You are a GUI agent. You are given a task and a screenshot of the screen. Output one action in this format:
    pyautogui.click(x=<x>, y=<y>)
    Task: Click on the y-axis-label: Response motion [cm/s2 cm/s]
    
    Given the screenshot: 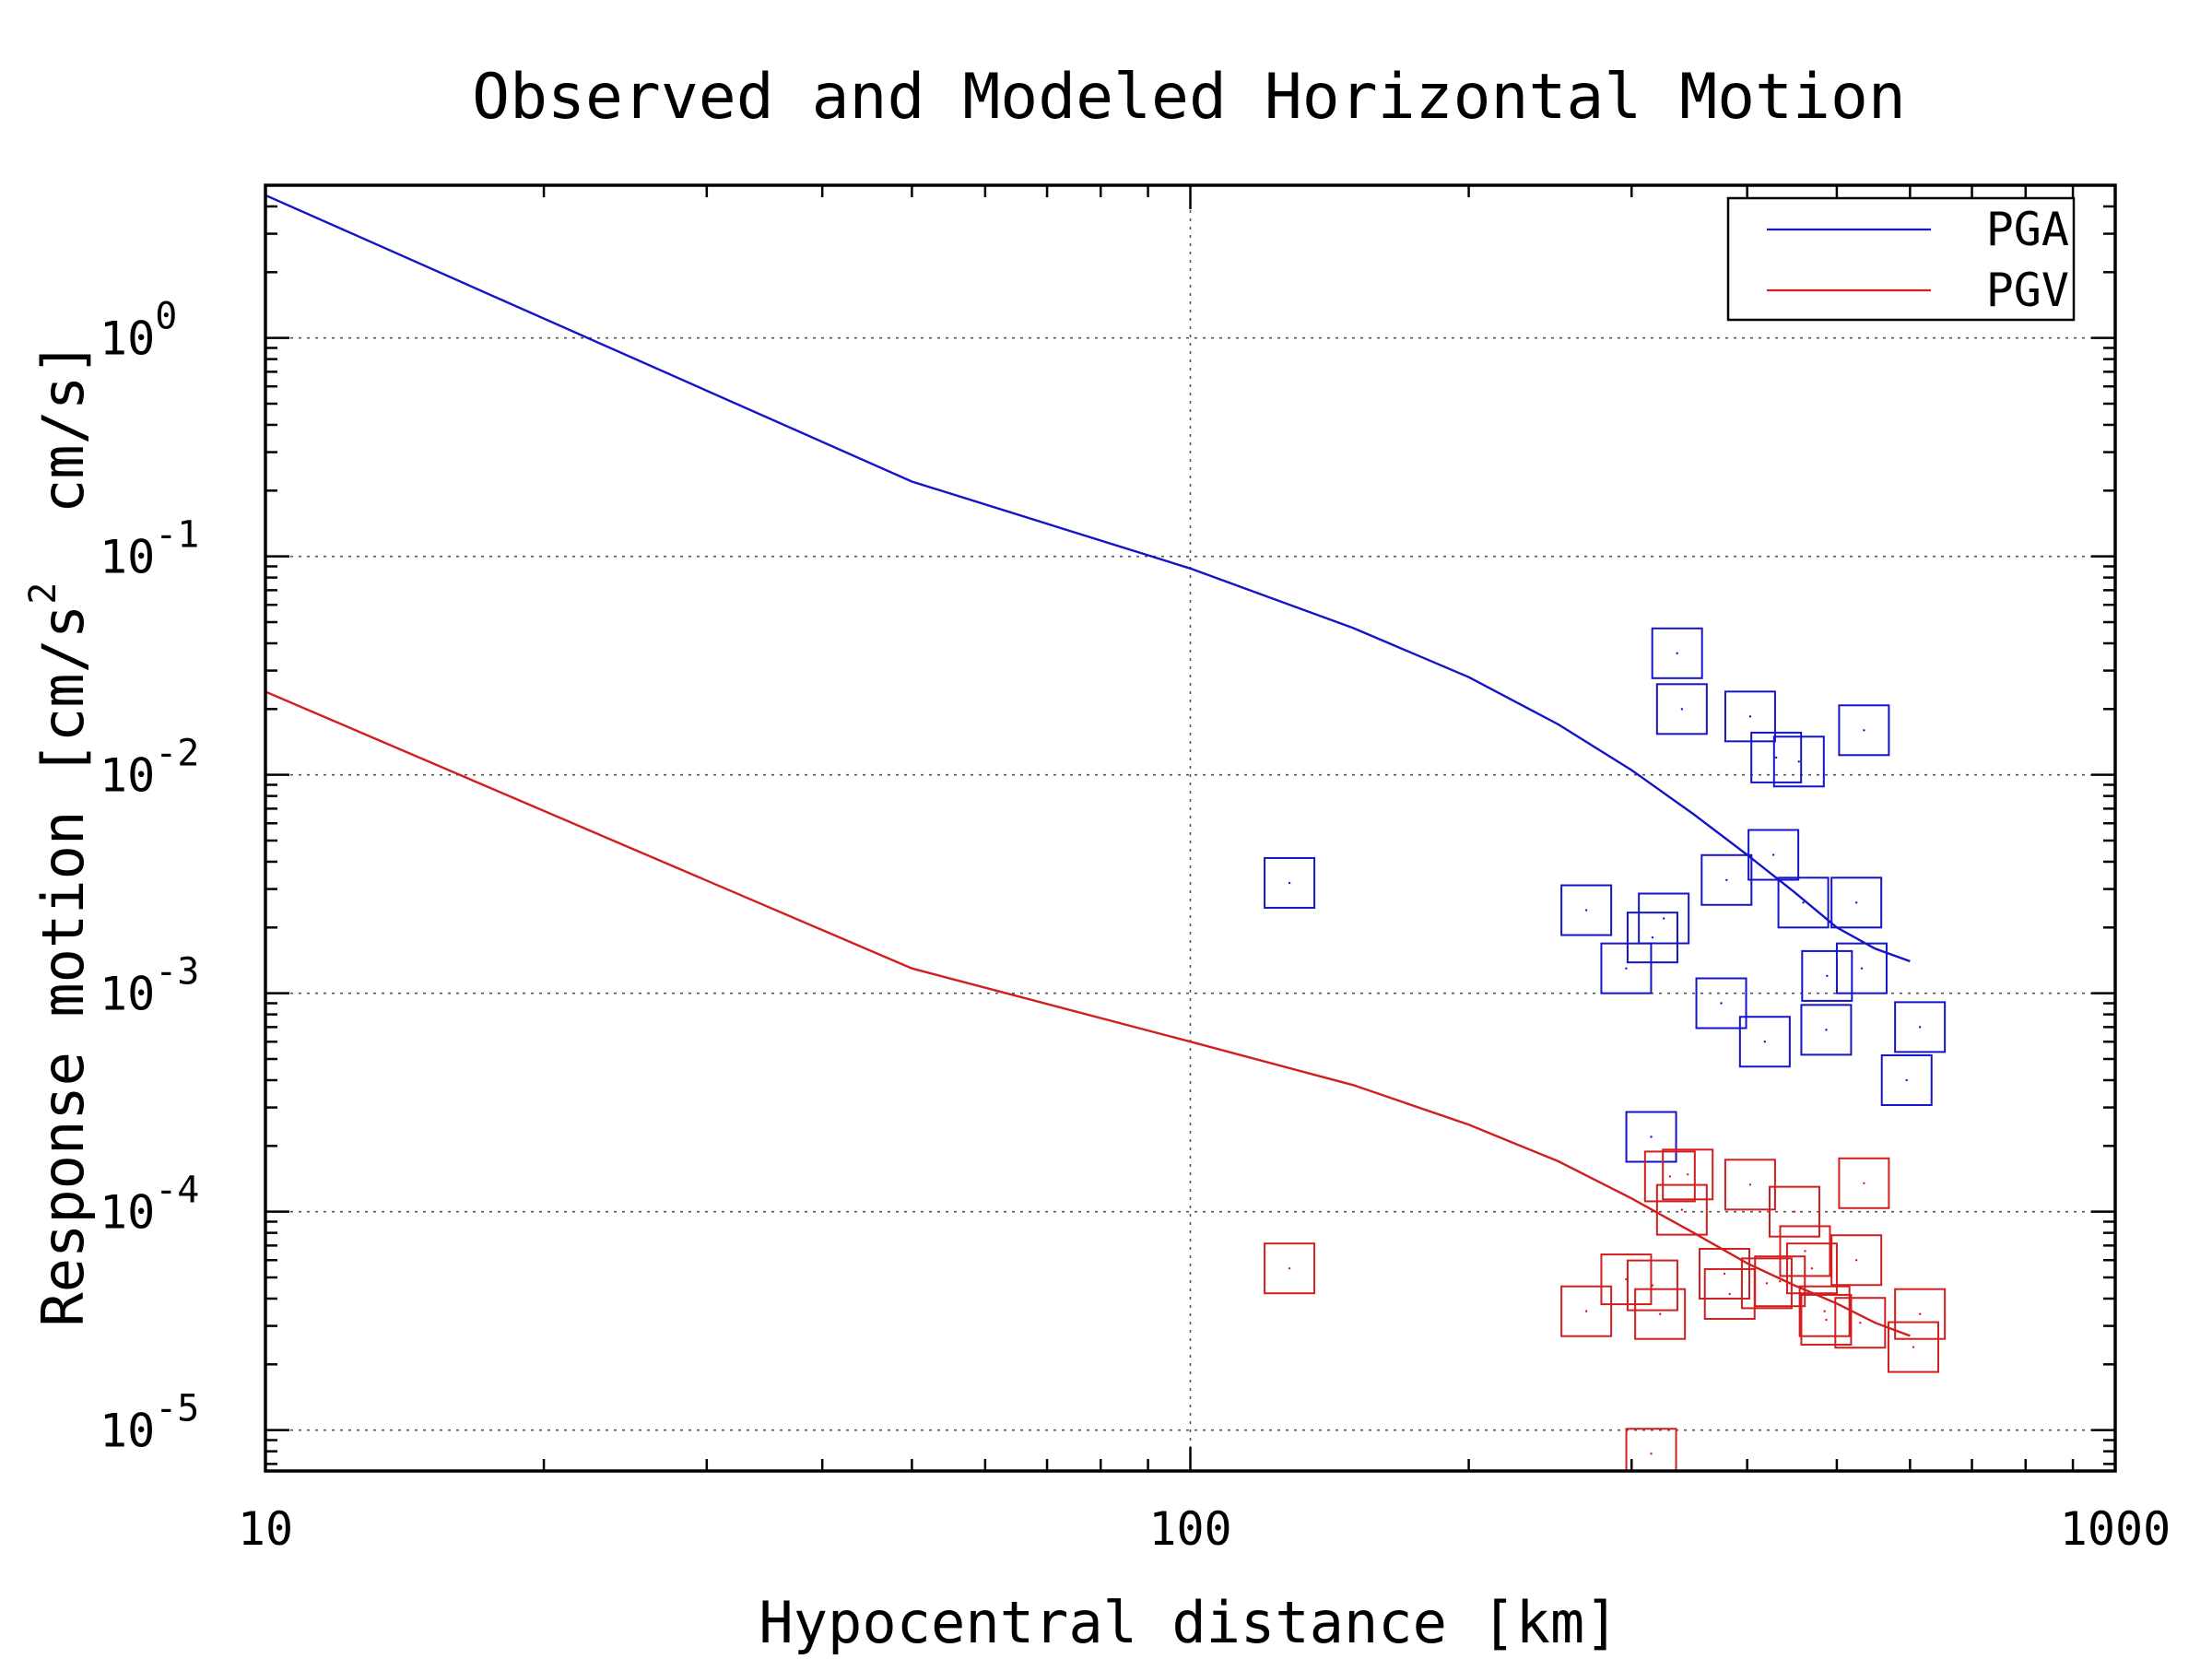 What is the action you would take?
    pyautogui.click(x=59, y=833)
    